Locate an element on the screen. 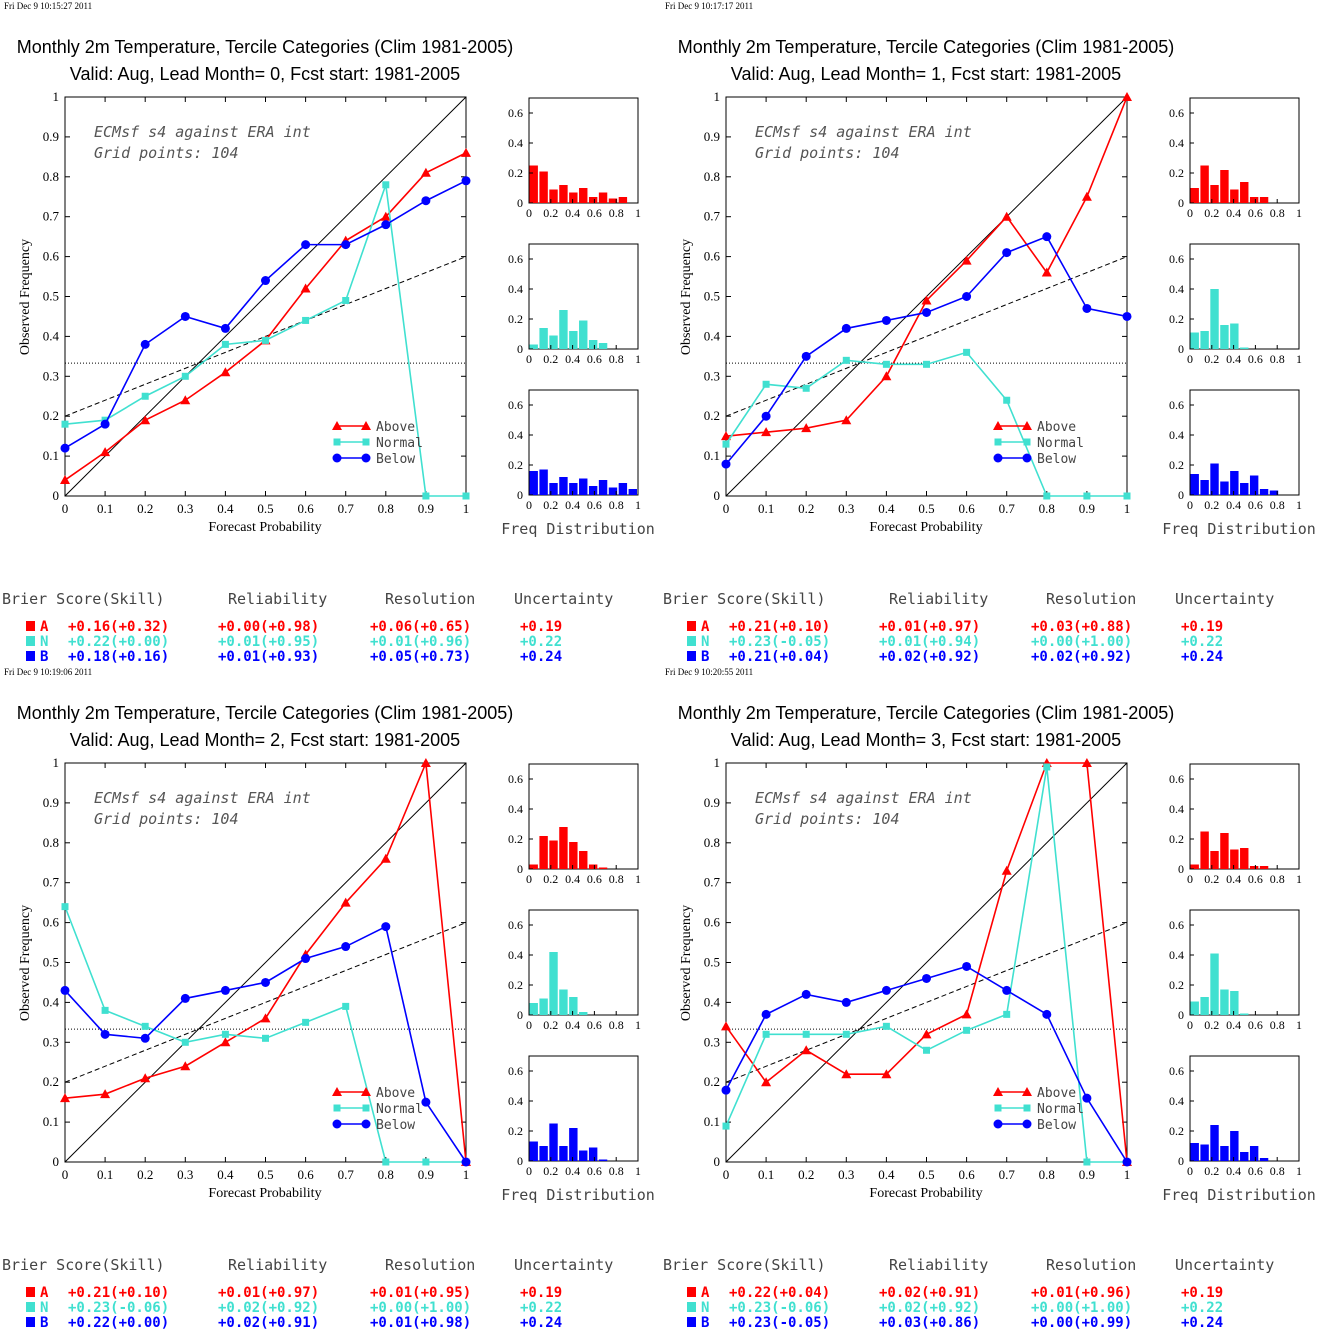  x-tick-label: 0.2 is located at coordinates (145, 1174).